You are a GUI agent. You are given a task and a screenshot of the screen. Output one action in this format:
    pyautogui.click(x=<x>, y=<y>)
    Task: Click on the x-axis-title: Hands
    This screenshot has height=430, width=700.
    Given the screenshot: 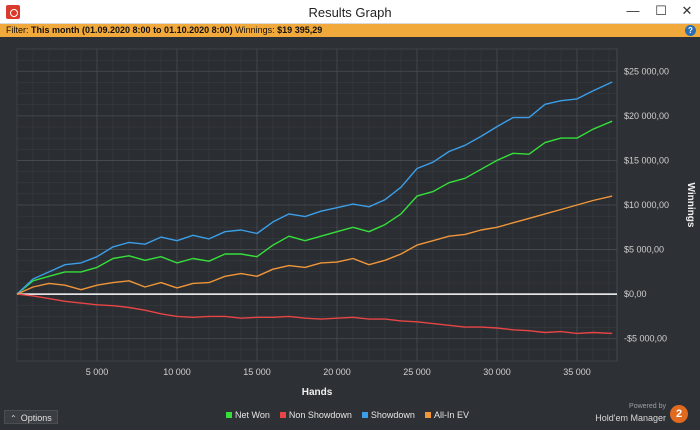 What is the action you would take?
    pyautogui.click(x=317, y=392)
    